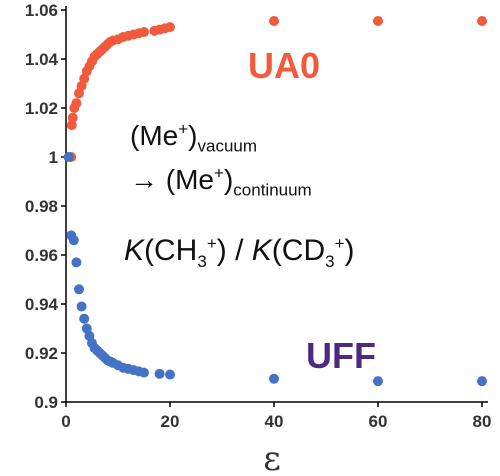 The width and height of the screenshot is (500, 476). Describe the element at coordinates (41, 353) in the screenshot. I see `y-tick-label: 0.92` at that location.